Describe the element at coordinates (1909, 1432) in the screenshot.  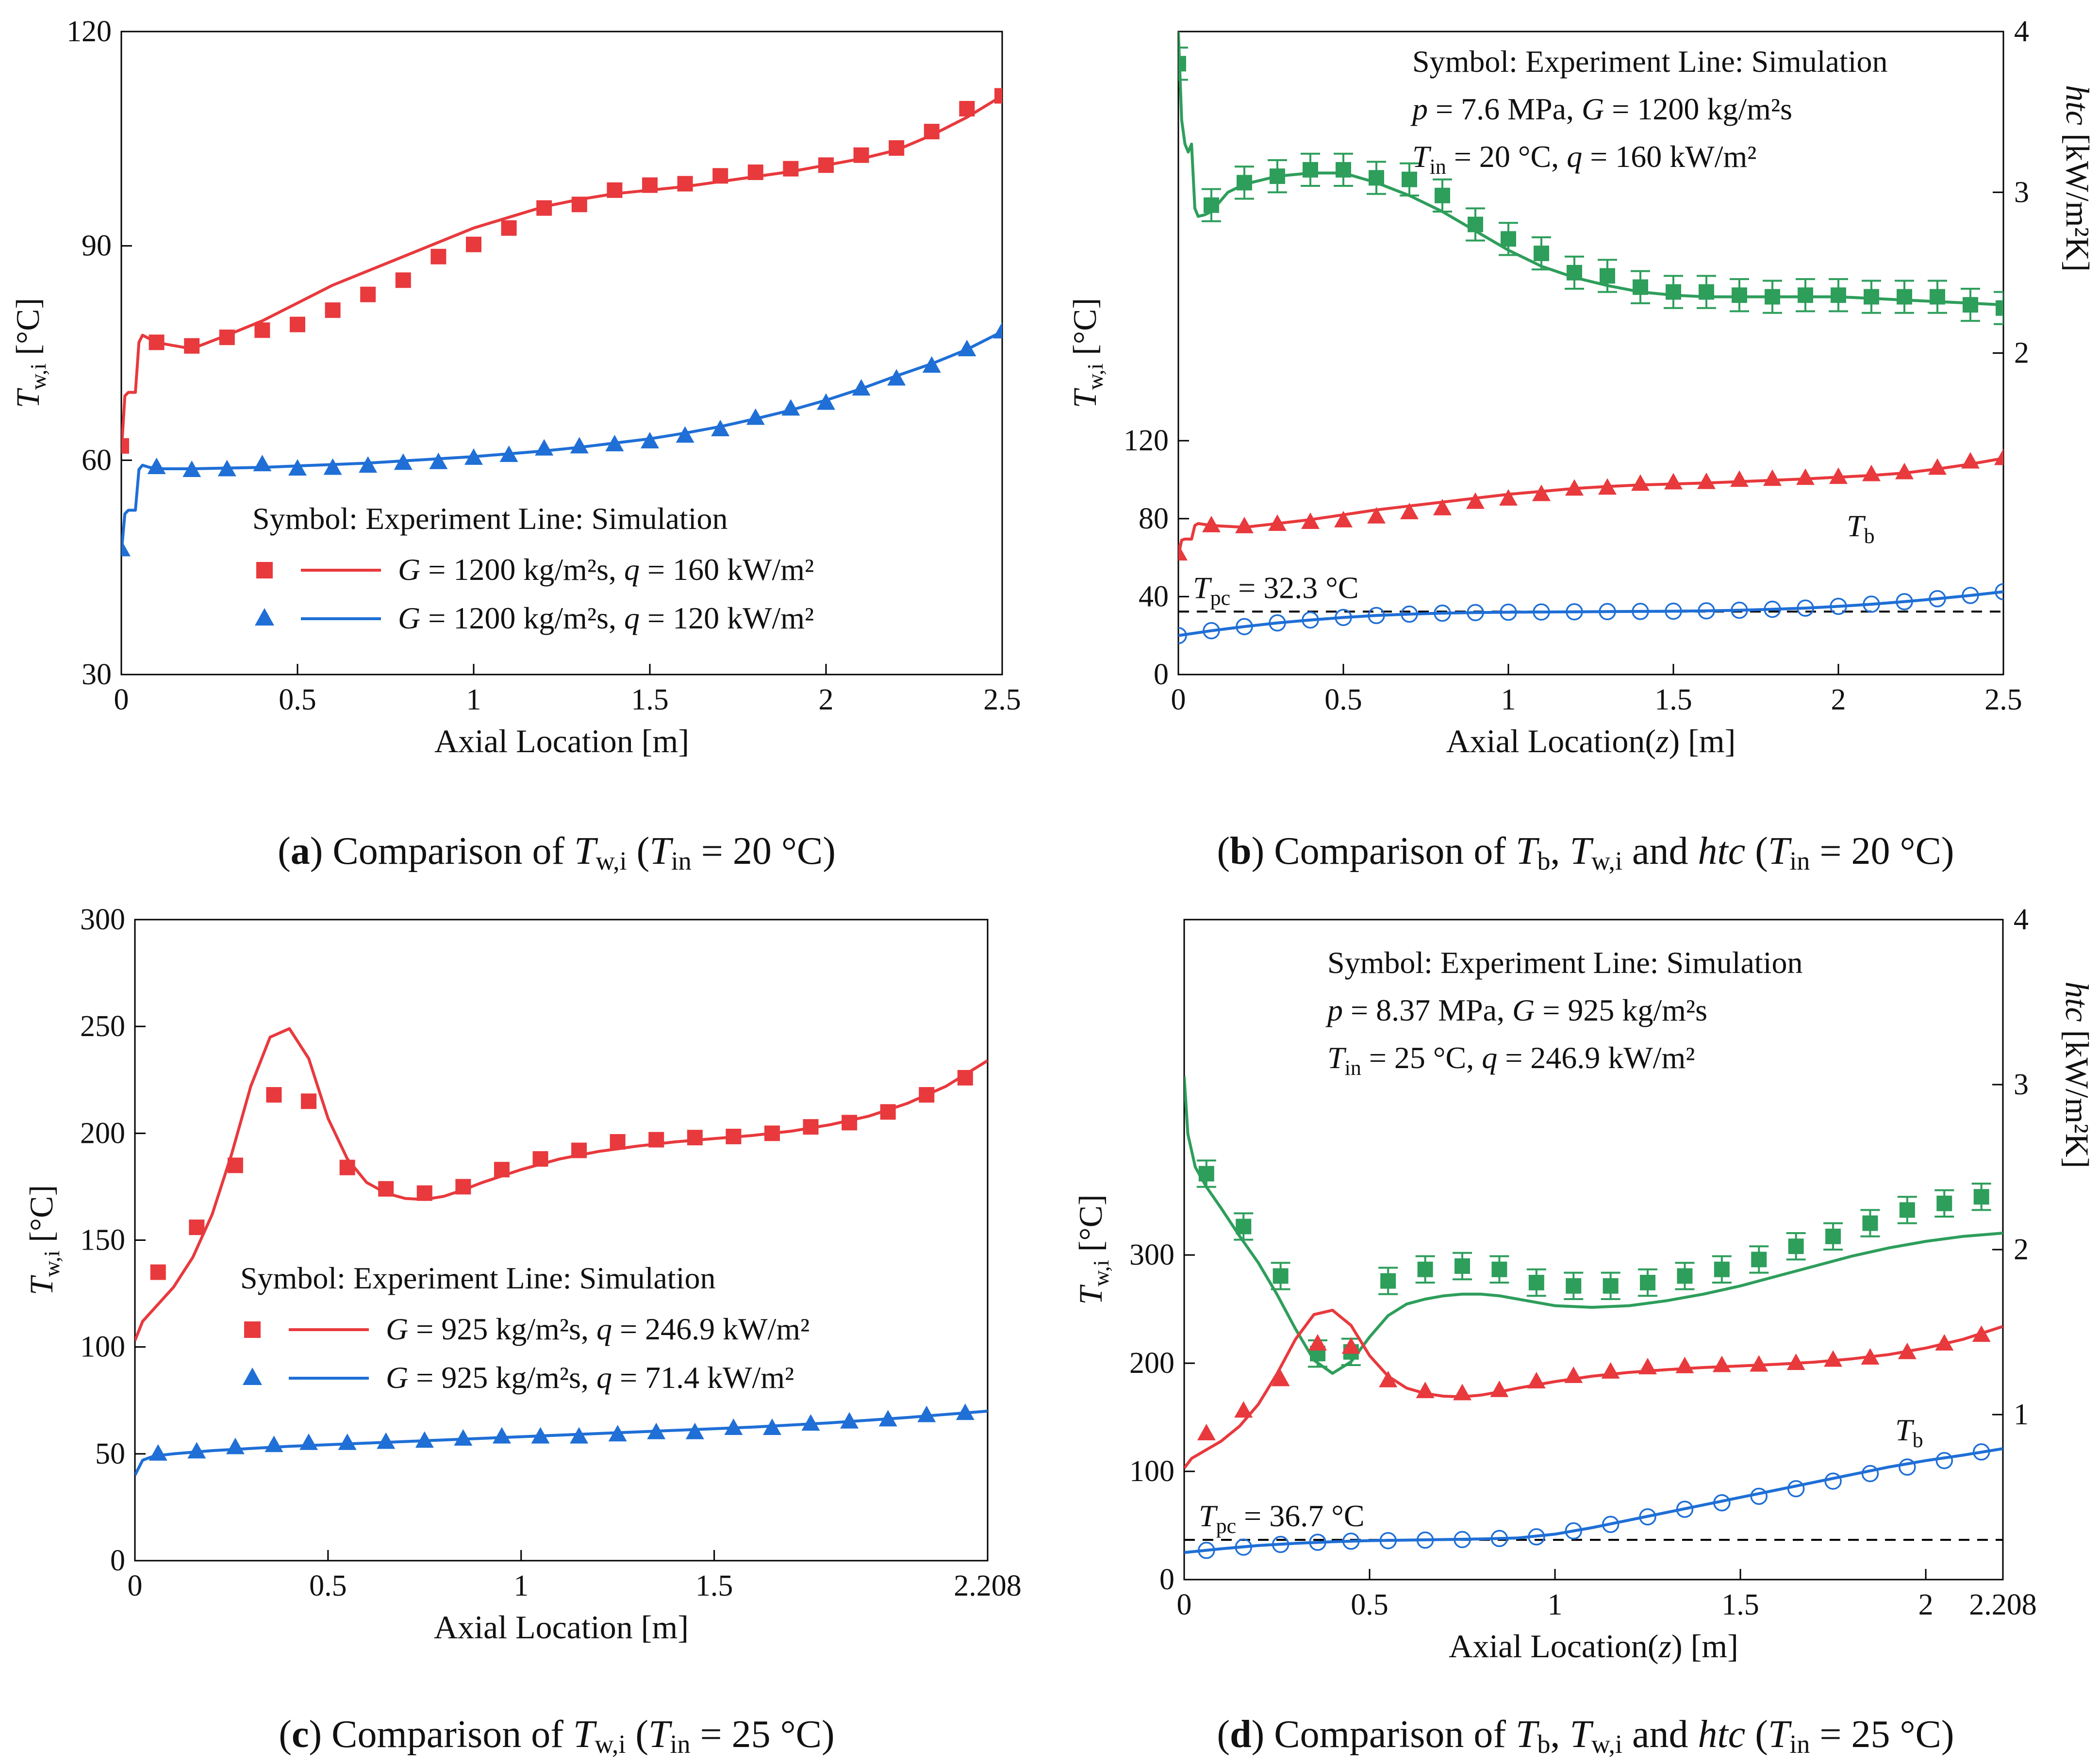
I see `tb-label-d: Tb` at that location.